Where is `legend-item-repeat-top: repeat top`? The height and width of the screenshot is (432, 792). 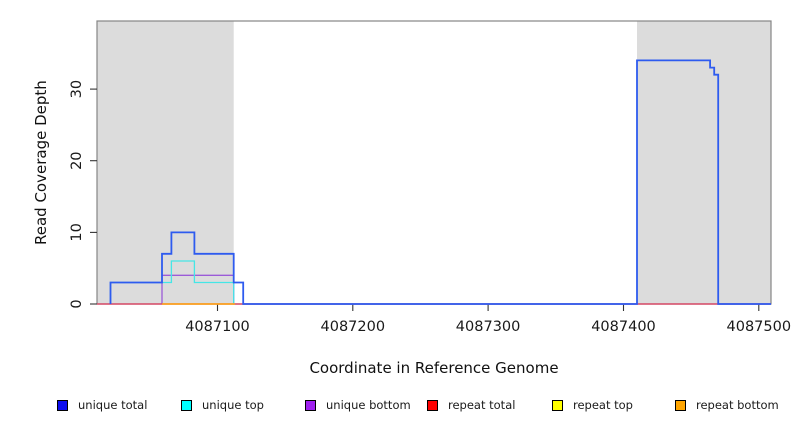
legend-item-repeat-top: repeat top is located at coordinates (592, 405).